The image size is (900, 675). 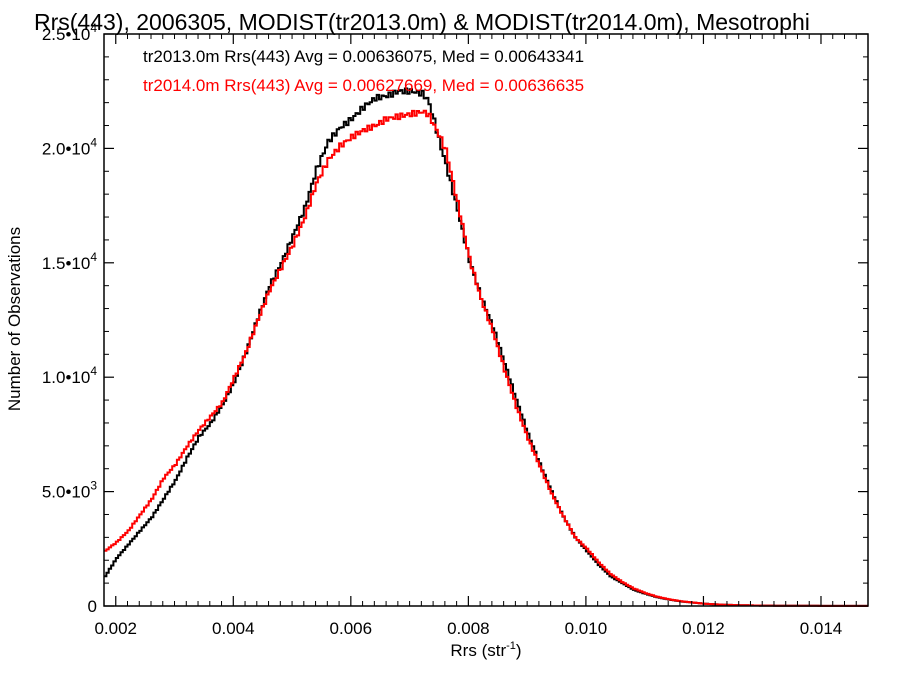 What do you see at coordinates (586, 628) in the screenshot?
I see `x-tick-label: 0.010` at bounding box center [586, 628].